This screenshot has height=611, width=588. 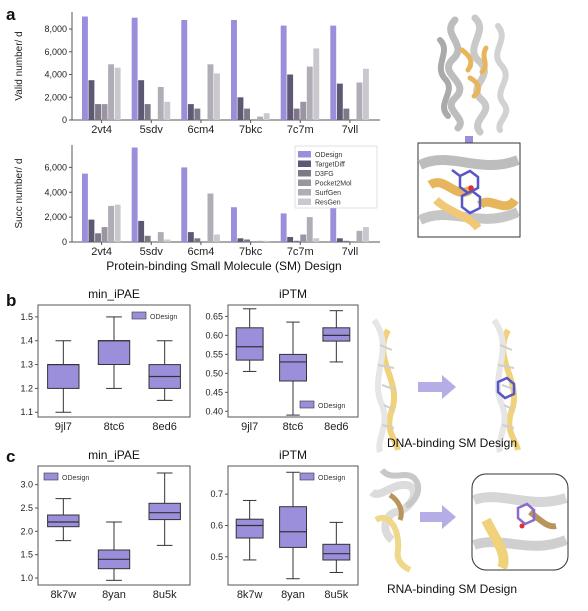 What do you see at coordinates (437, 387) in the screenshot?
I see `right-arrow-icon` at bounding box center [437, 387].